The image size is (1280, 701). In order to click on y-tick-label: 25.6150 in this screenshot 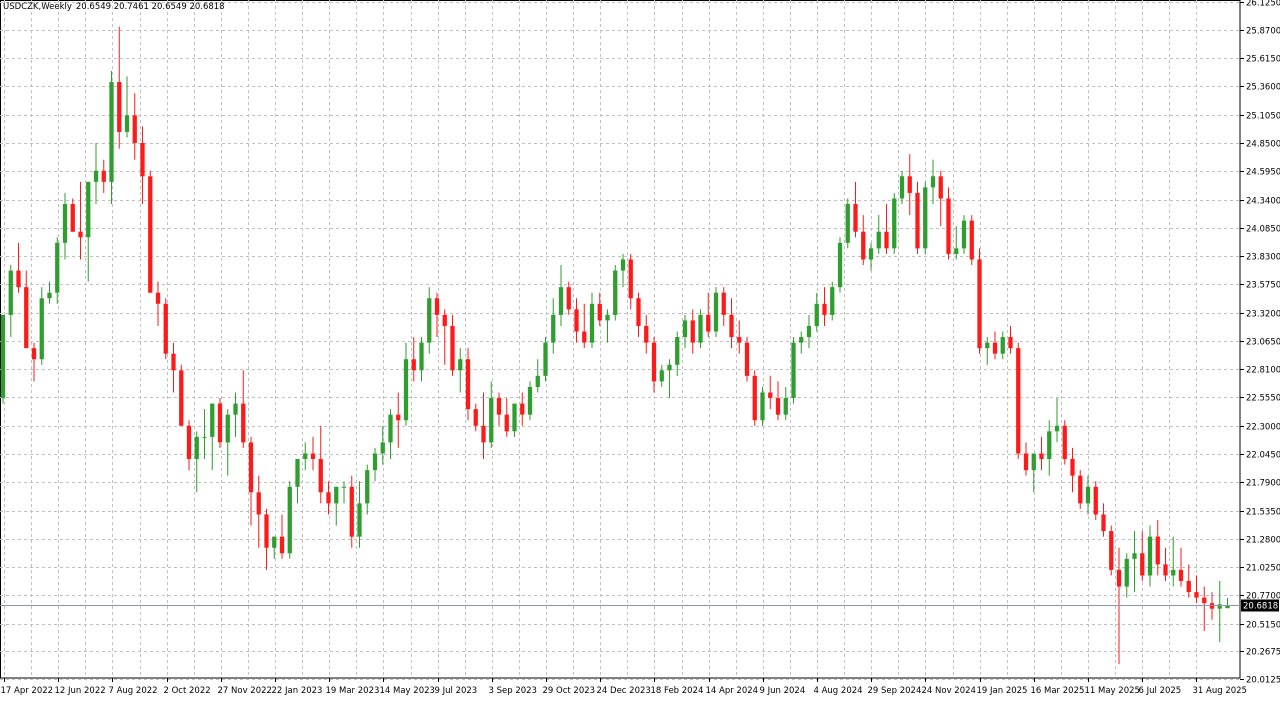, I will do `click(1263, 60)`.